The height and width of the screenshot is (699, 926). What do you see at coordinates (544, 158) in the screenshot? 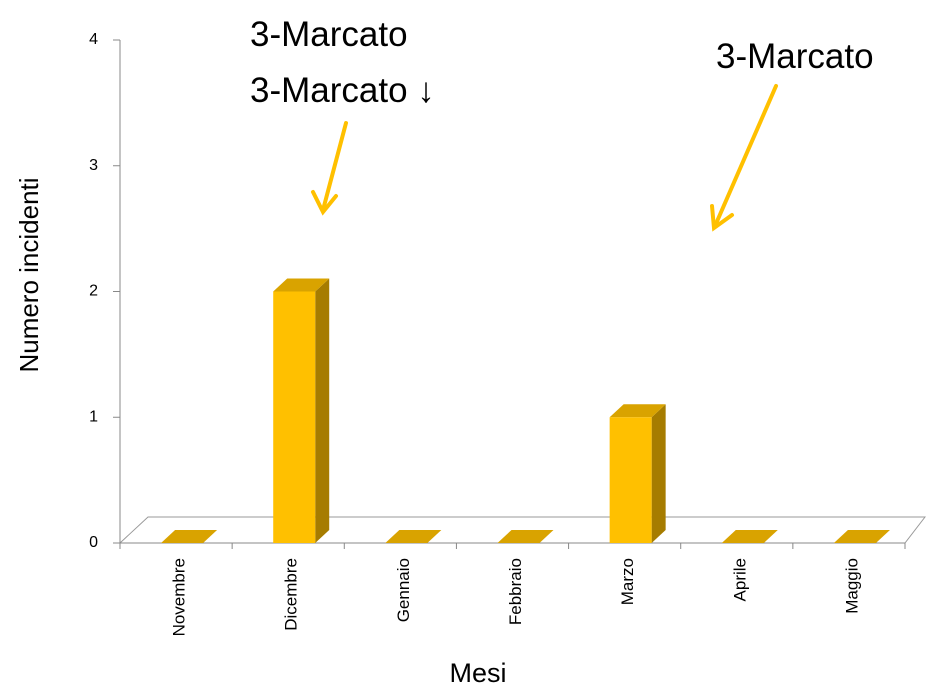
I see `arrows` at bounding box center [544, 158].